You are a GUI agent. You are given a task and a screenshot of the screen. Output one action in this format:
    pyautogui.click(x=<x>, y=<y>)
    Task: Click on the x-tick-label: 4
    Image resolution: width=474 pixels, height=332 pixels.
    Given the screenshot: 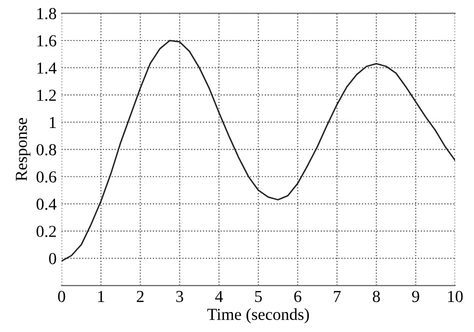 What is the action you would take?
    pyautogui.click(x=219, y=296)
    